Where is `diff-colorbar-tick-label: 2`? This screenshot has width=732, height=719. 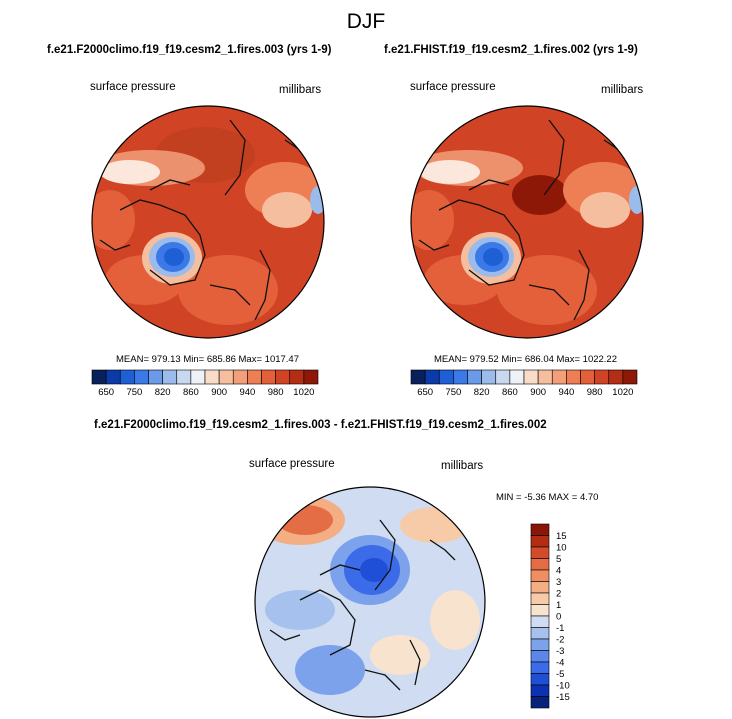 diff-colorbar-tick-label: 2 is located at coordinates (558, 594).